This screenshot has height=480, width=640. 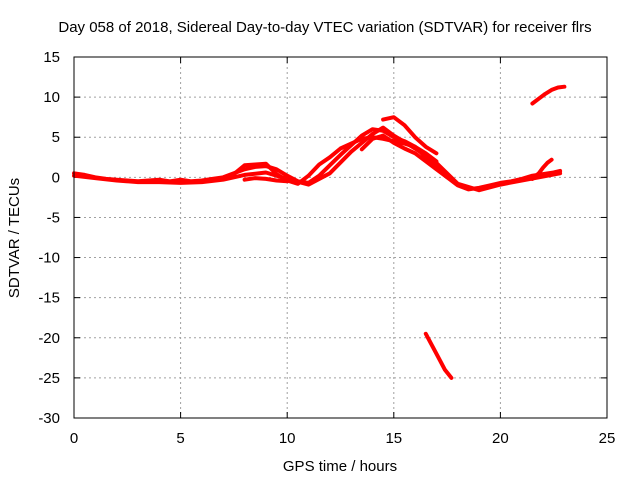 What do you see at coordinates (542, 169) in the screenshot?
I see `series-line-track-g` at bounding box center [542, 169].